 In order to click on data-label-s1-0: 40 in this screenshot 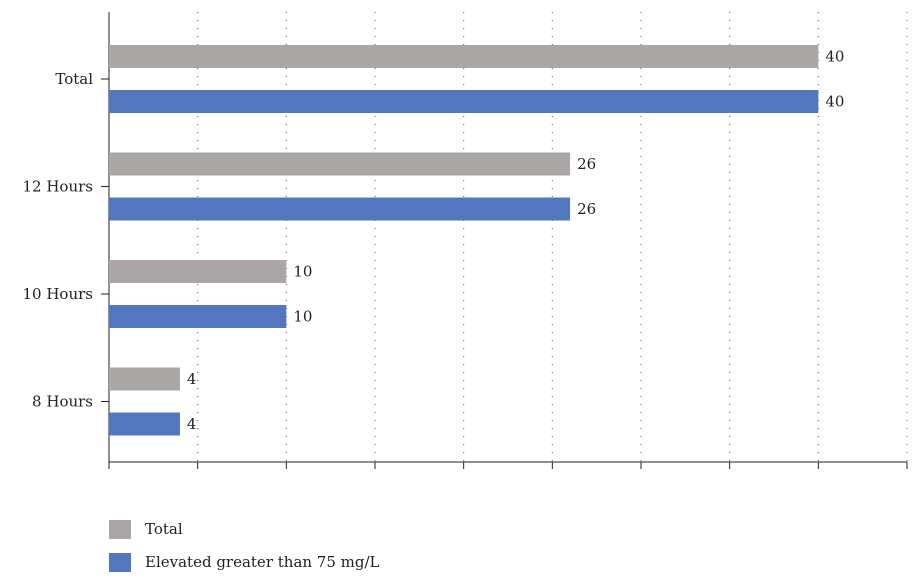, I will do `click(834, 102)`.